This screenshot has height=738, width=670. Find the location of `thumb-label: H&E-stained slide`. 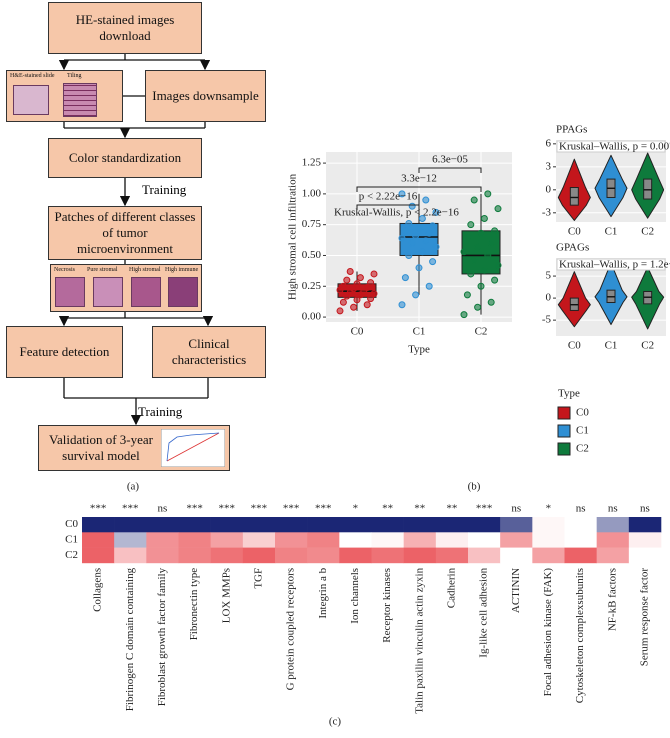

thumb-label: H&E-stained slide is located at coordinates (32, 76).